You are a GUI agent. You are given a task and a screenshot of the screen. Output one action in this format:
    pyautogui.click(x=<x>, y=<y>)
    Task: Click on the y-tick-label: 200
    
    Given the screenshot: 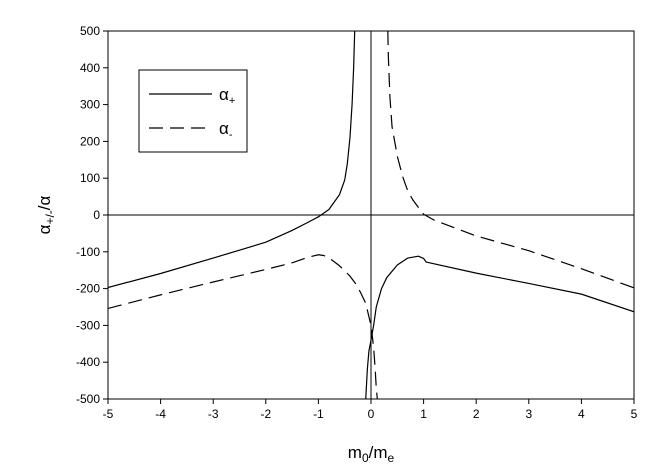 What is the action you would take?
    pyautogui.click(x=90, y=141)
    